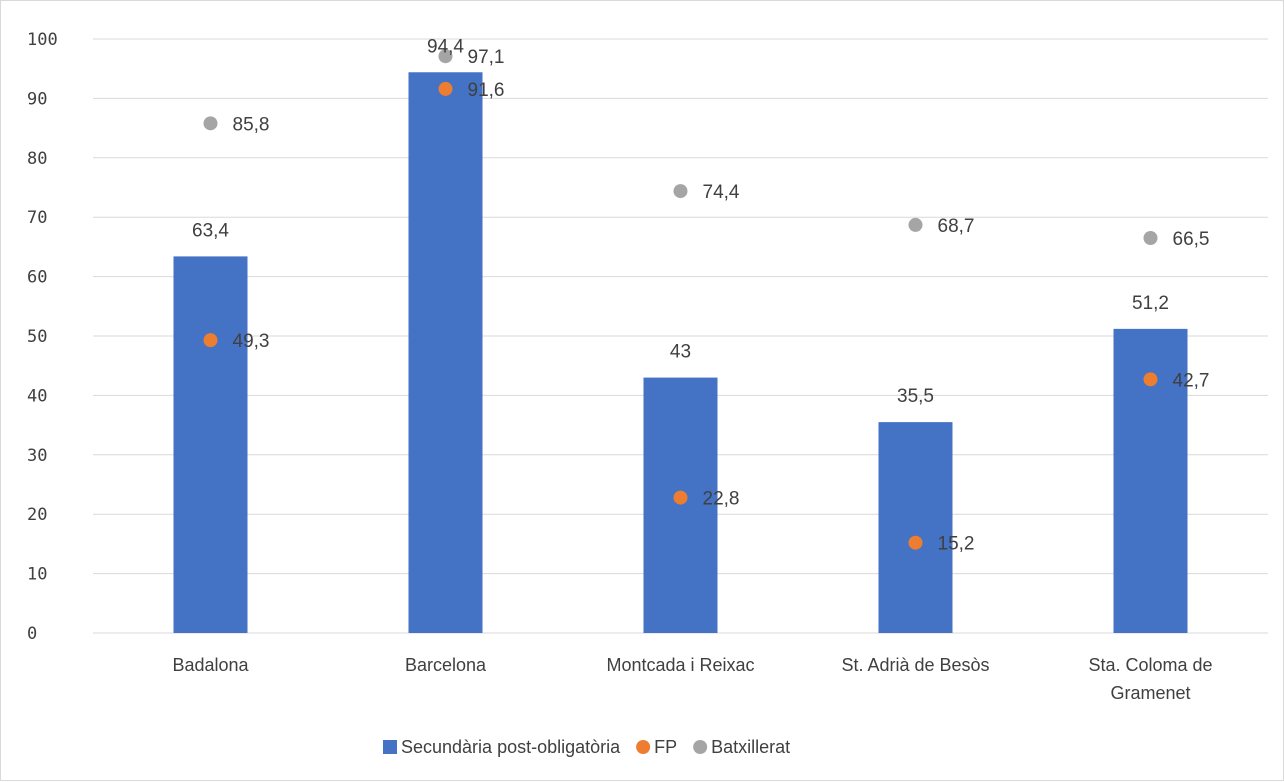 This screenshot has height=782, width=1284. I want to click on x-category-label: Badalona, so click(210, 665).